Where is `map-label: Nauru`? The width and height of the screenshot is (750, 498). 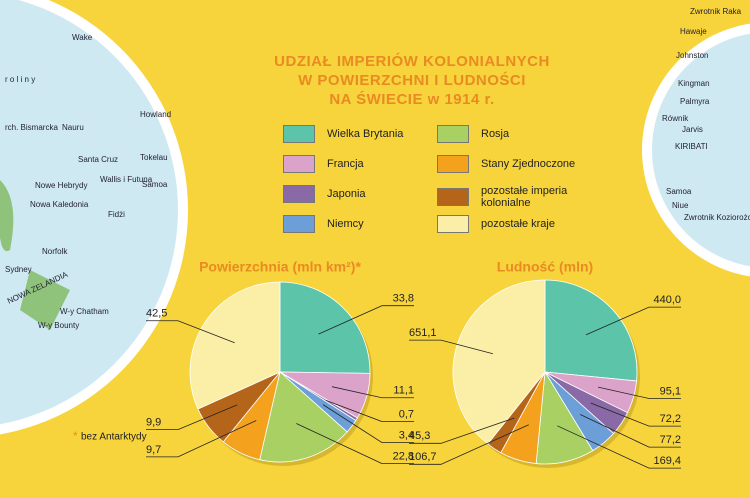
map-label: Nauru is located at coordinates (73, 127).